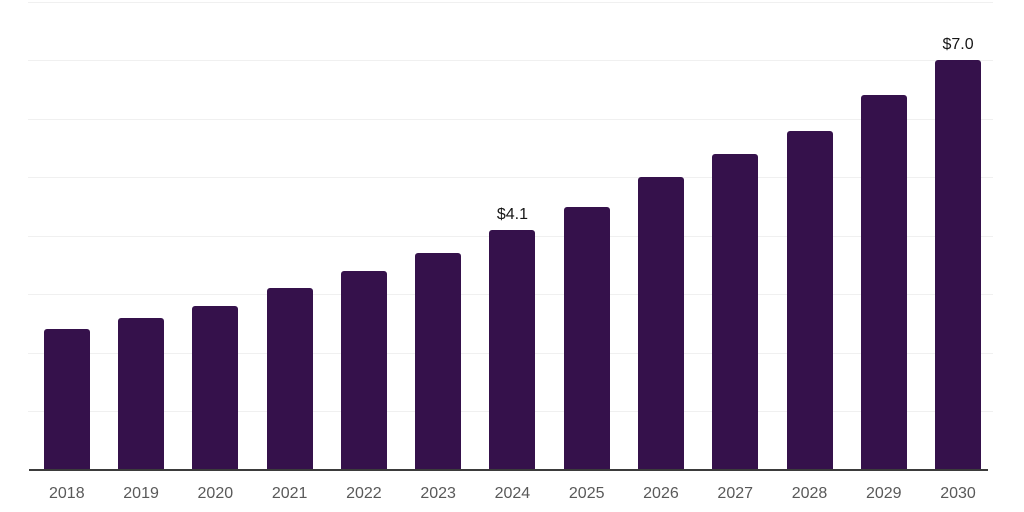  I want to click on x-tick-2028: 2028, so click(809, 493).